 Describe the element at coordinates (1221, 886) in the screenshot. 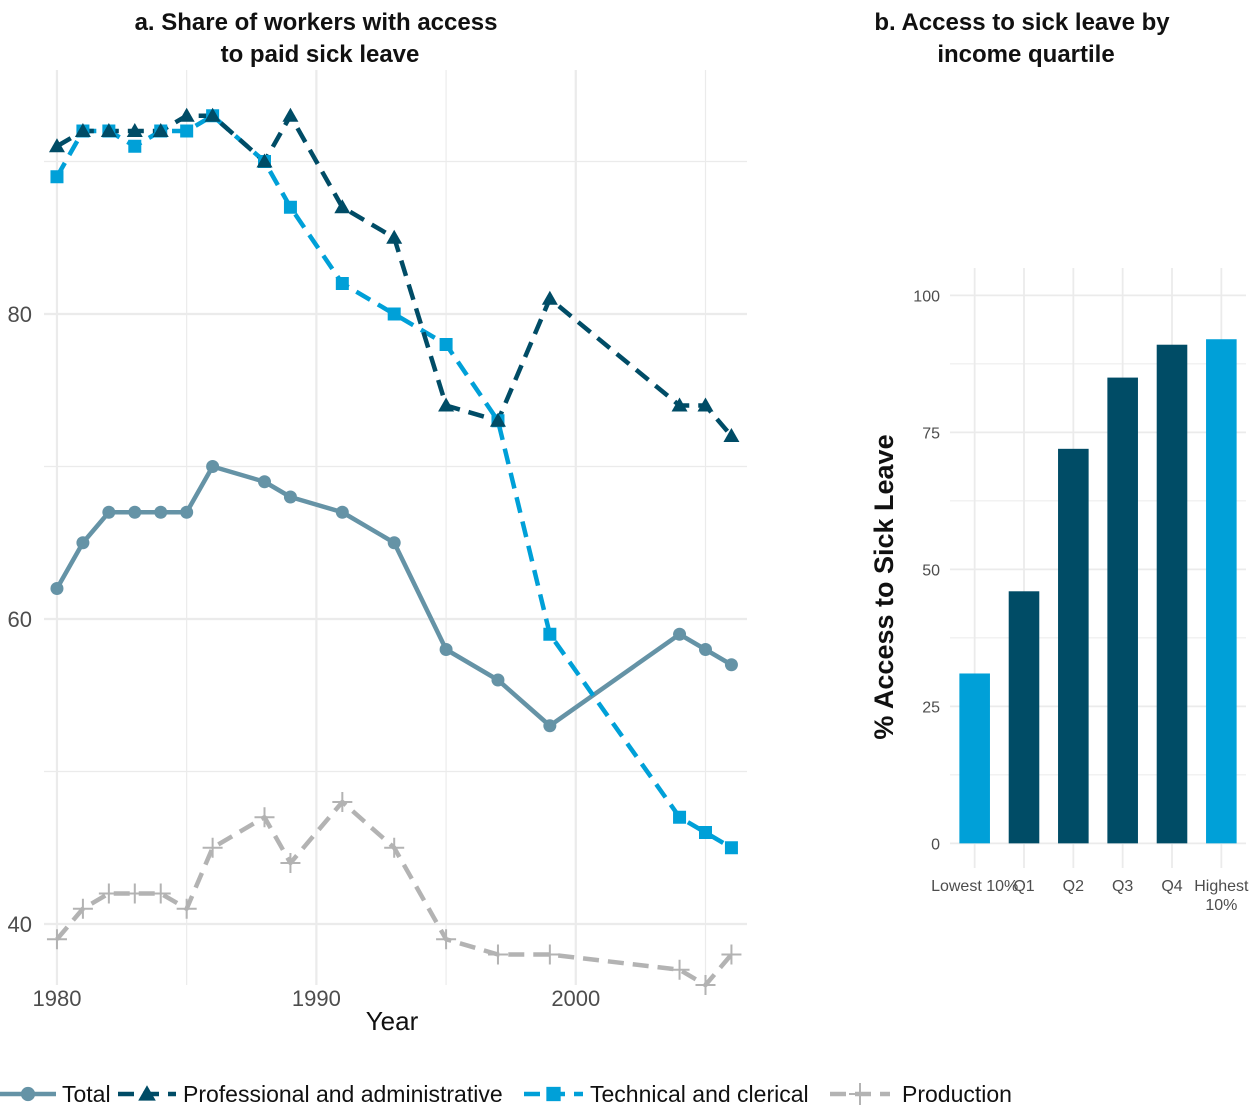

I see `x-tick-label-line: Highest` at that location.